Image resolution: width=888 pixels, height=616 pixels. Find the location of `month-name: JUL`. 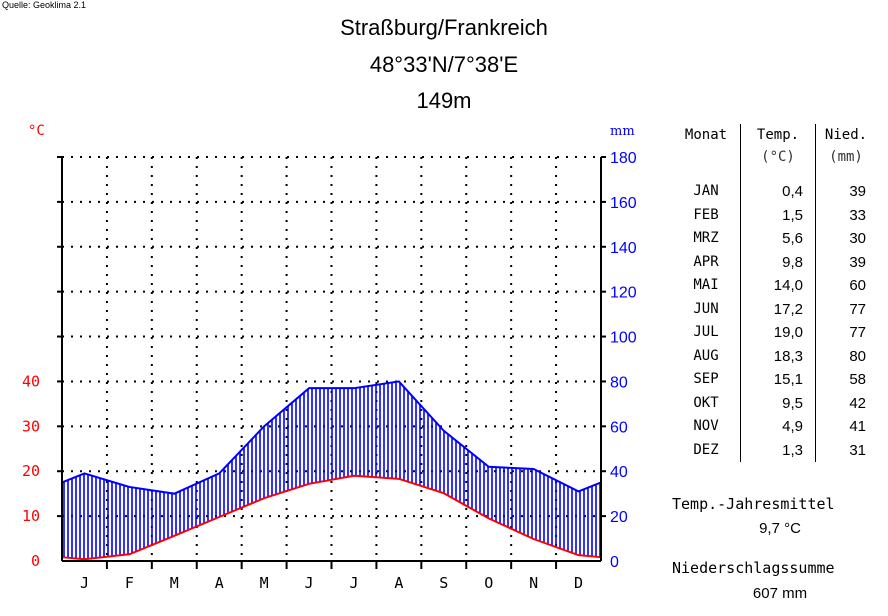

month-name: JUL is located at coordinates (706, 332).